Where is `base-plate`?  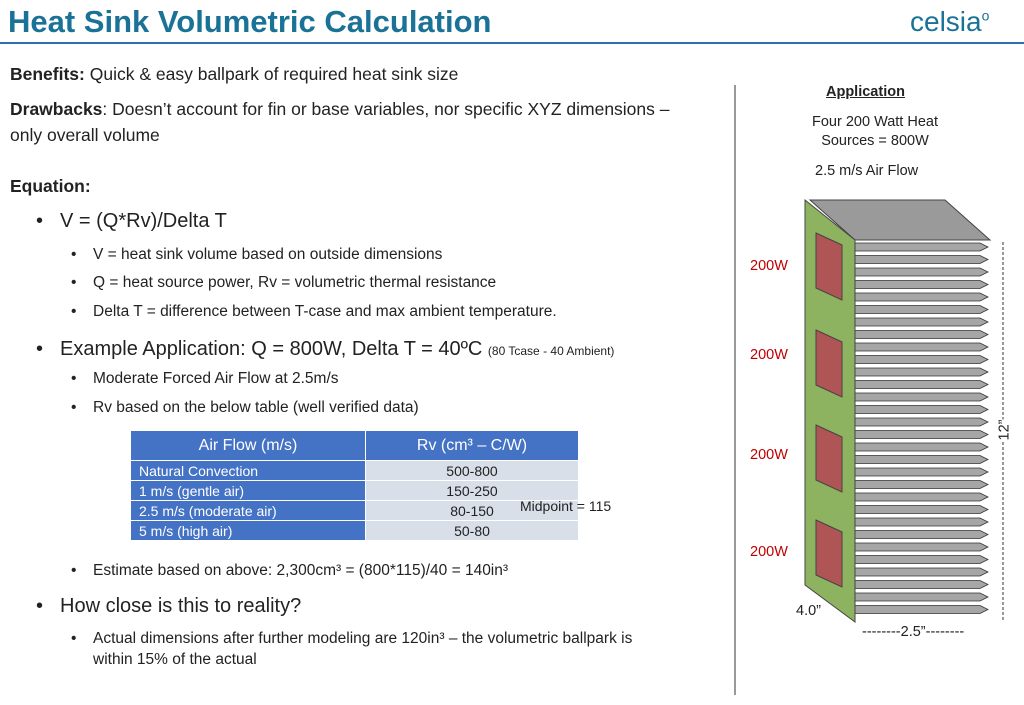 base-plate is located at coordinates (830, 410).